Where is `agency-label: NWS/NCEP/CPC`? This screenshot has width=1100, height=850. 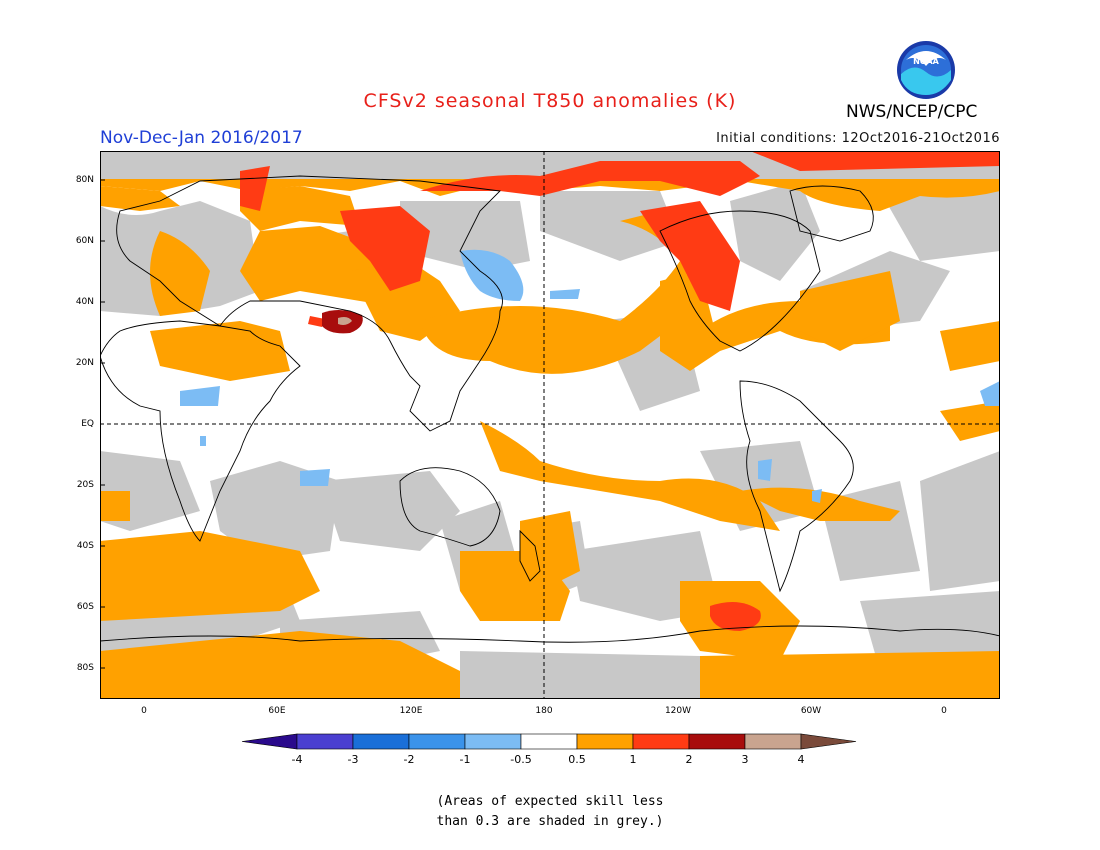
agency-label: NWS/NCEP/CPC is located at coordinates (912, 112).